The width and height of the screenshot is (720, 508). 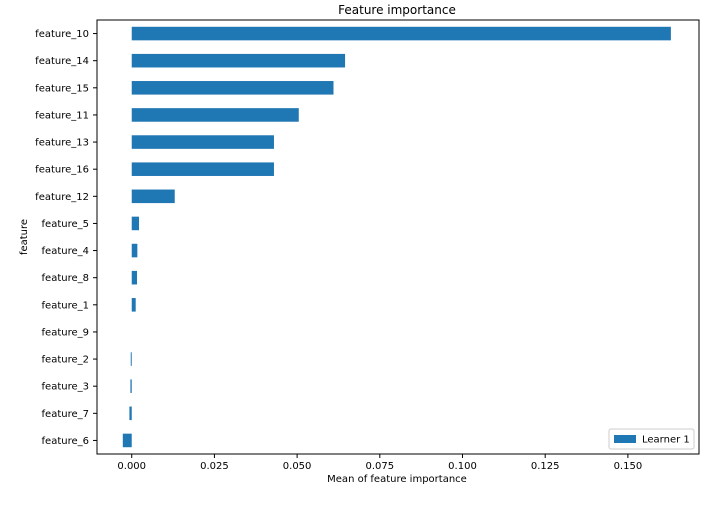 What do you see at coordinates (625, 439) in the screenshot?
I see `legend-swatch` at bounding box center [625, 439].